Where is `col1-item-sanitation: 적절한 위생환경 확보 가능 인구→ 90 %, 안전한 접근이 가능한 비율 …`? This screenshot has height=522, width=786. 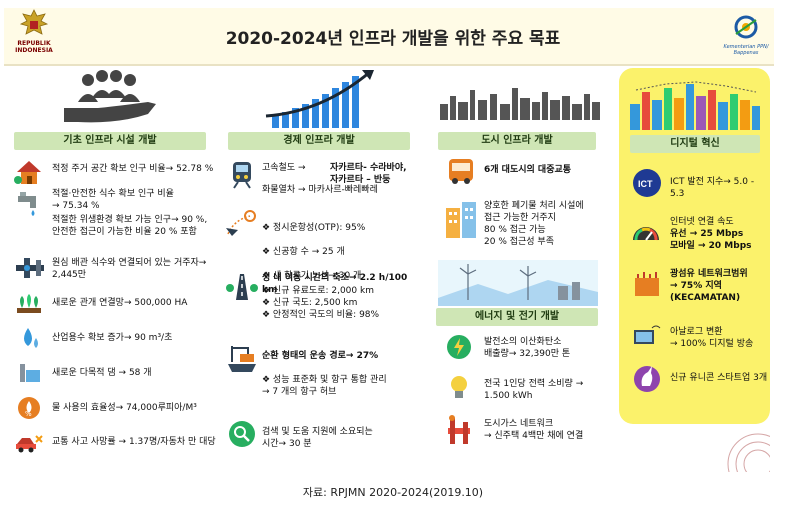 col1-item-sanitation: 적절한 위생환경 확보 가능 인구→ 90 %, 안전한 접근이 가능한 비율 … is located at coordinates (130, 226).